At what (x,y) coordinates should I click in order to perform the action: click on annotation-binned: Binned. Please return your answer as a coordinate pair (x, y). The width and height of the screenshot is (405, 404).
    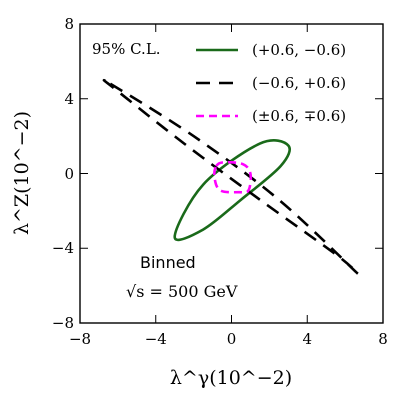
    Looking at the image, I should click on (168, 262).